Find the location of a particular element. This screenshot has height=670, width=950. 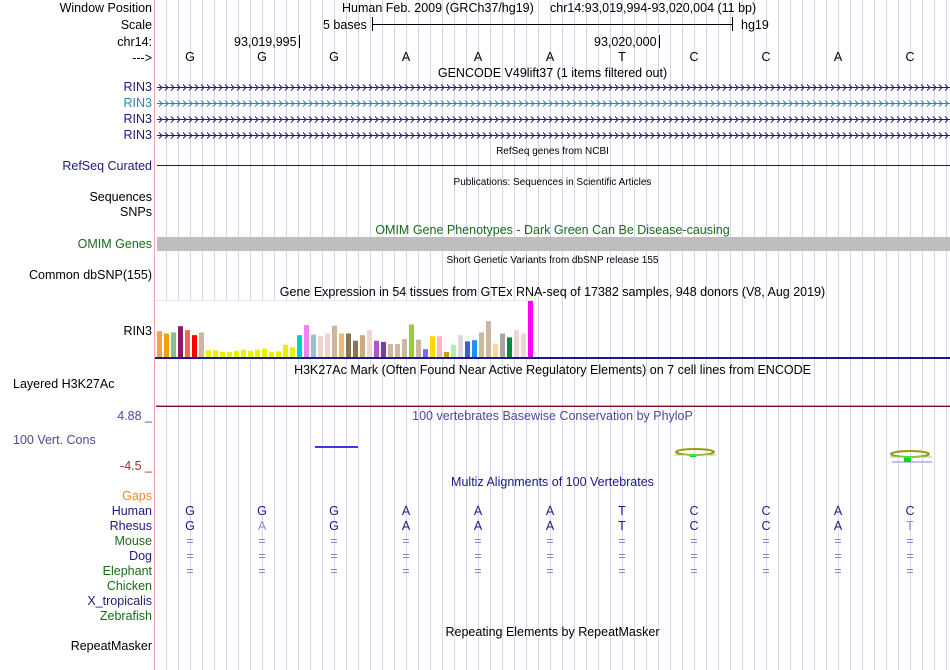

multiz-species-label: Dog is located at coordinates (140, 556).